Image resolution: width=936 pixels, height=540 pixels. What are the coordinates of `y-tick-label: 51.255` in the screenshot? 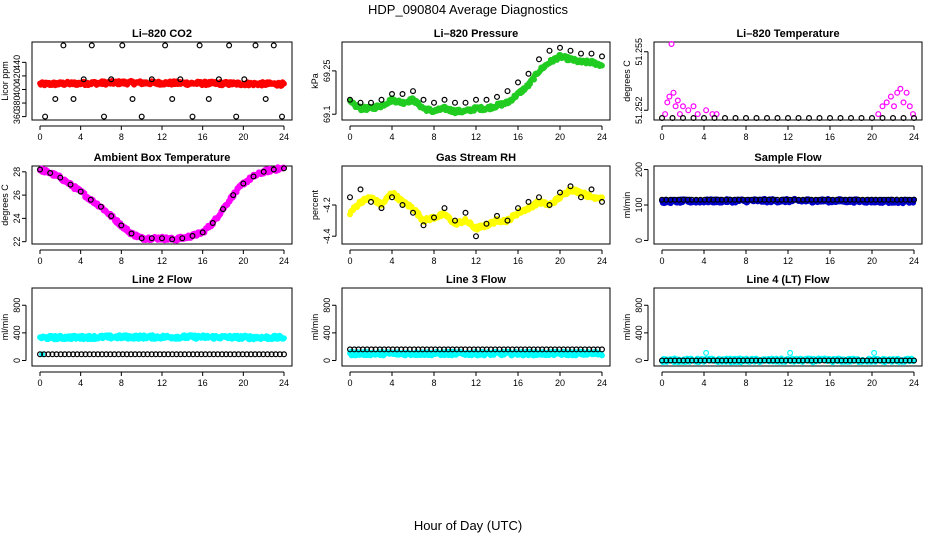 It's located at (639, 52).